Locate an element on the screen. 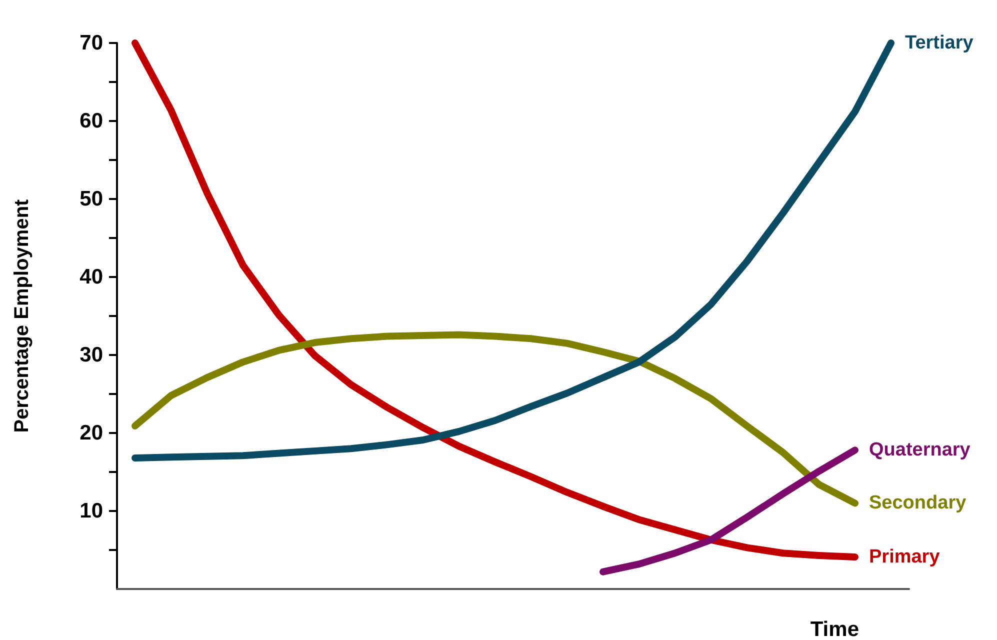 Image resolution: width=997 pixels, height=640 pixels. y-tick-label: 40 is located at coordinates (91, 277).